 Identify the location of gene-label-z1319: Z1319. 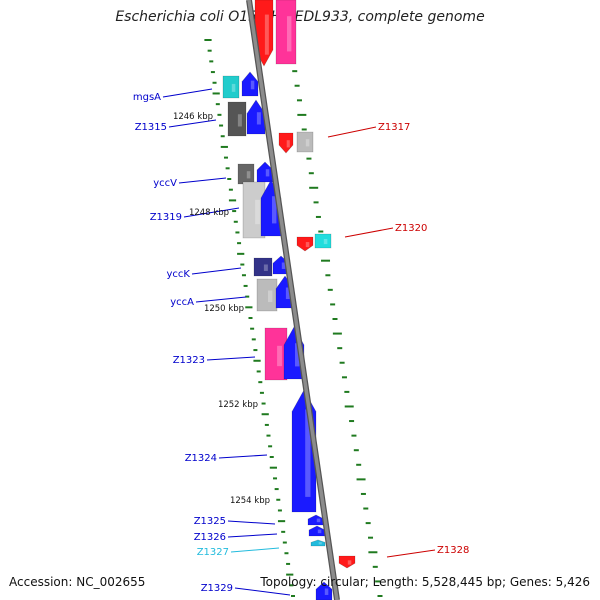
(166, 217).